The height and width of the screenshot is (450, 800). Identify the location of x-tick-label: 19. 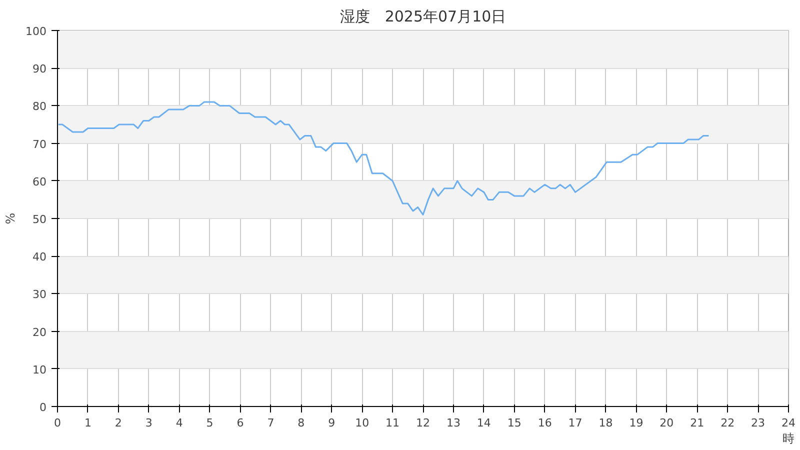
(636, 423).